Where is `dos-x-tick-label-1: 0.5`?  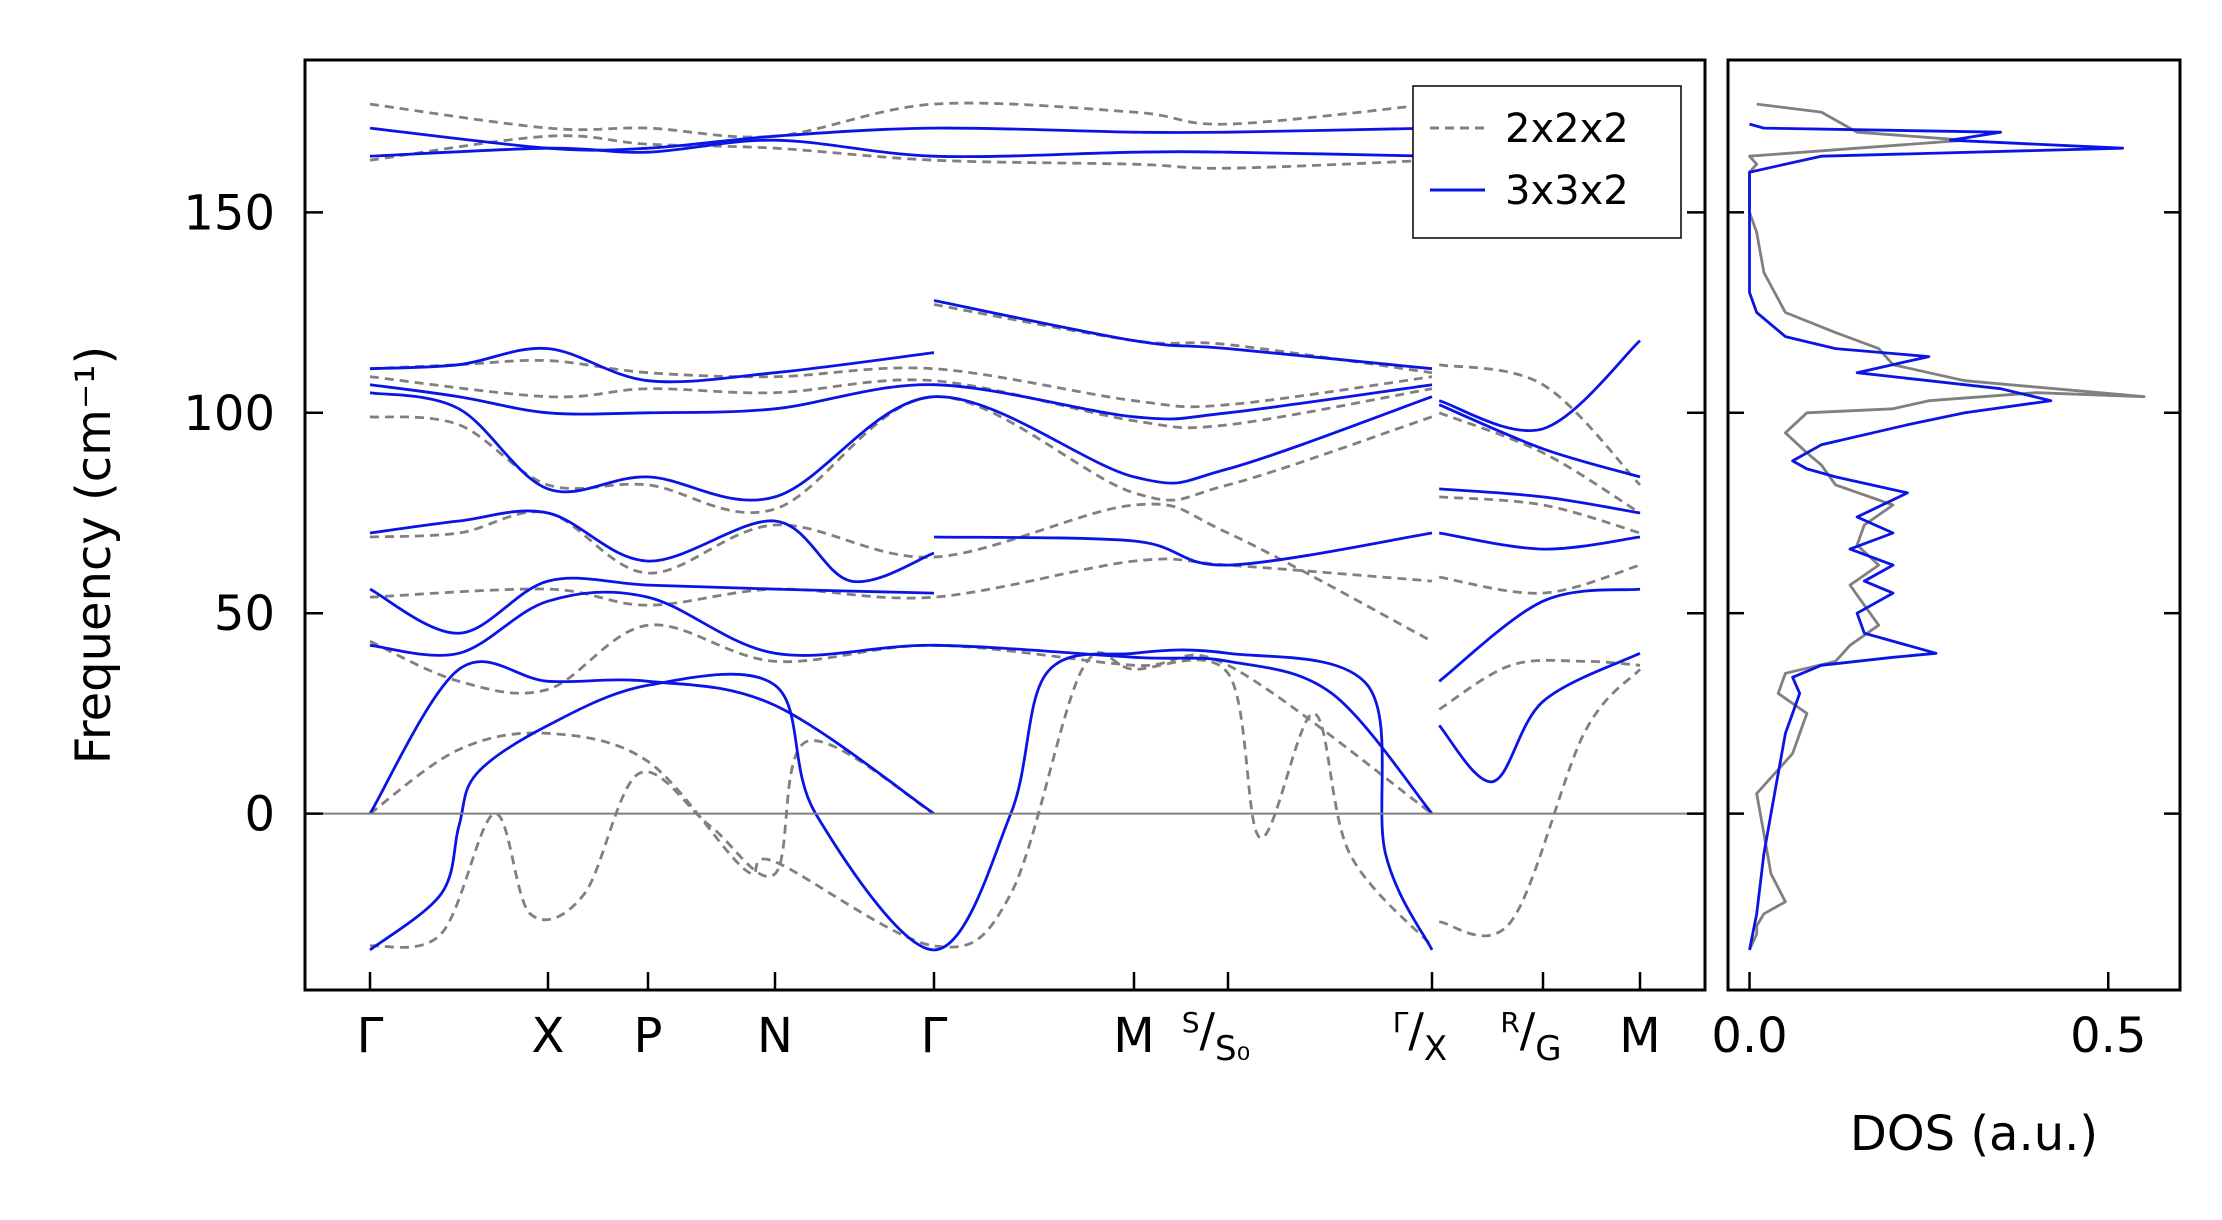
dos-x-tick-label-1: 0.5 is located at coordinates (2108, 1036).